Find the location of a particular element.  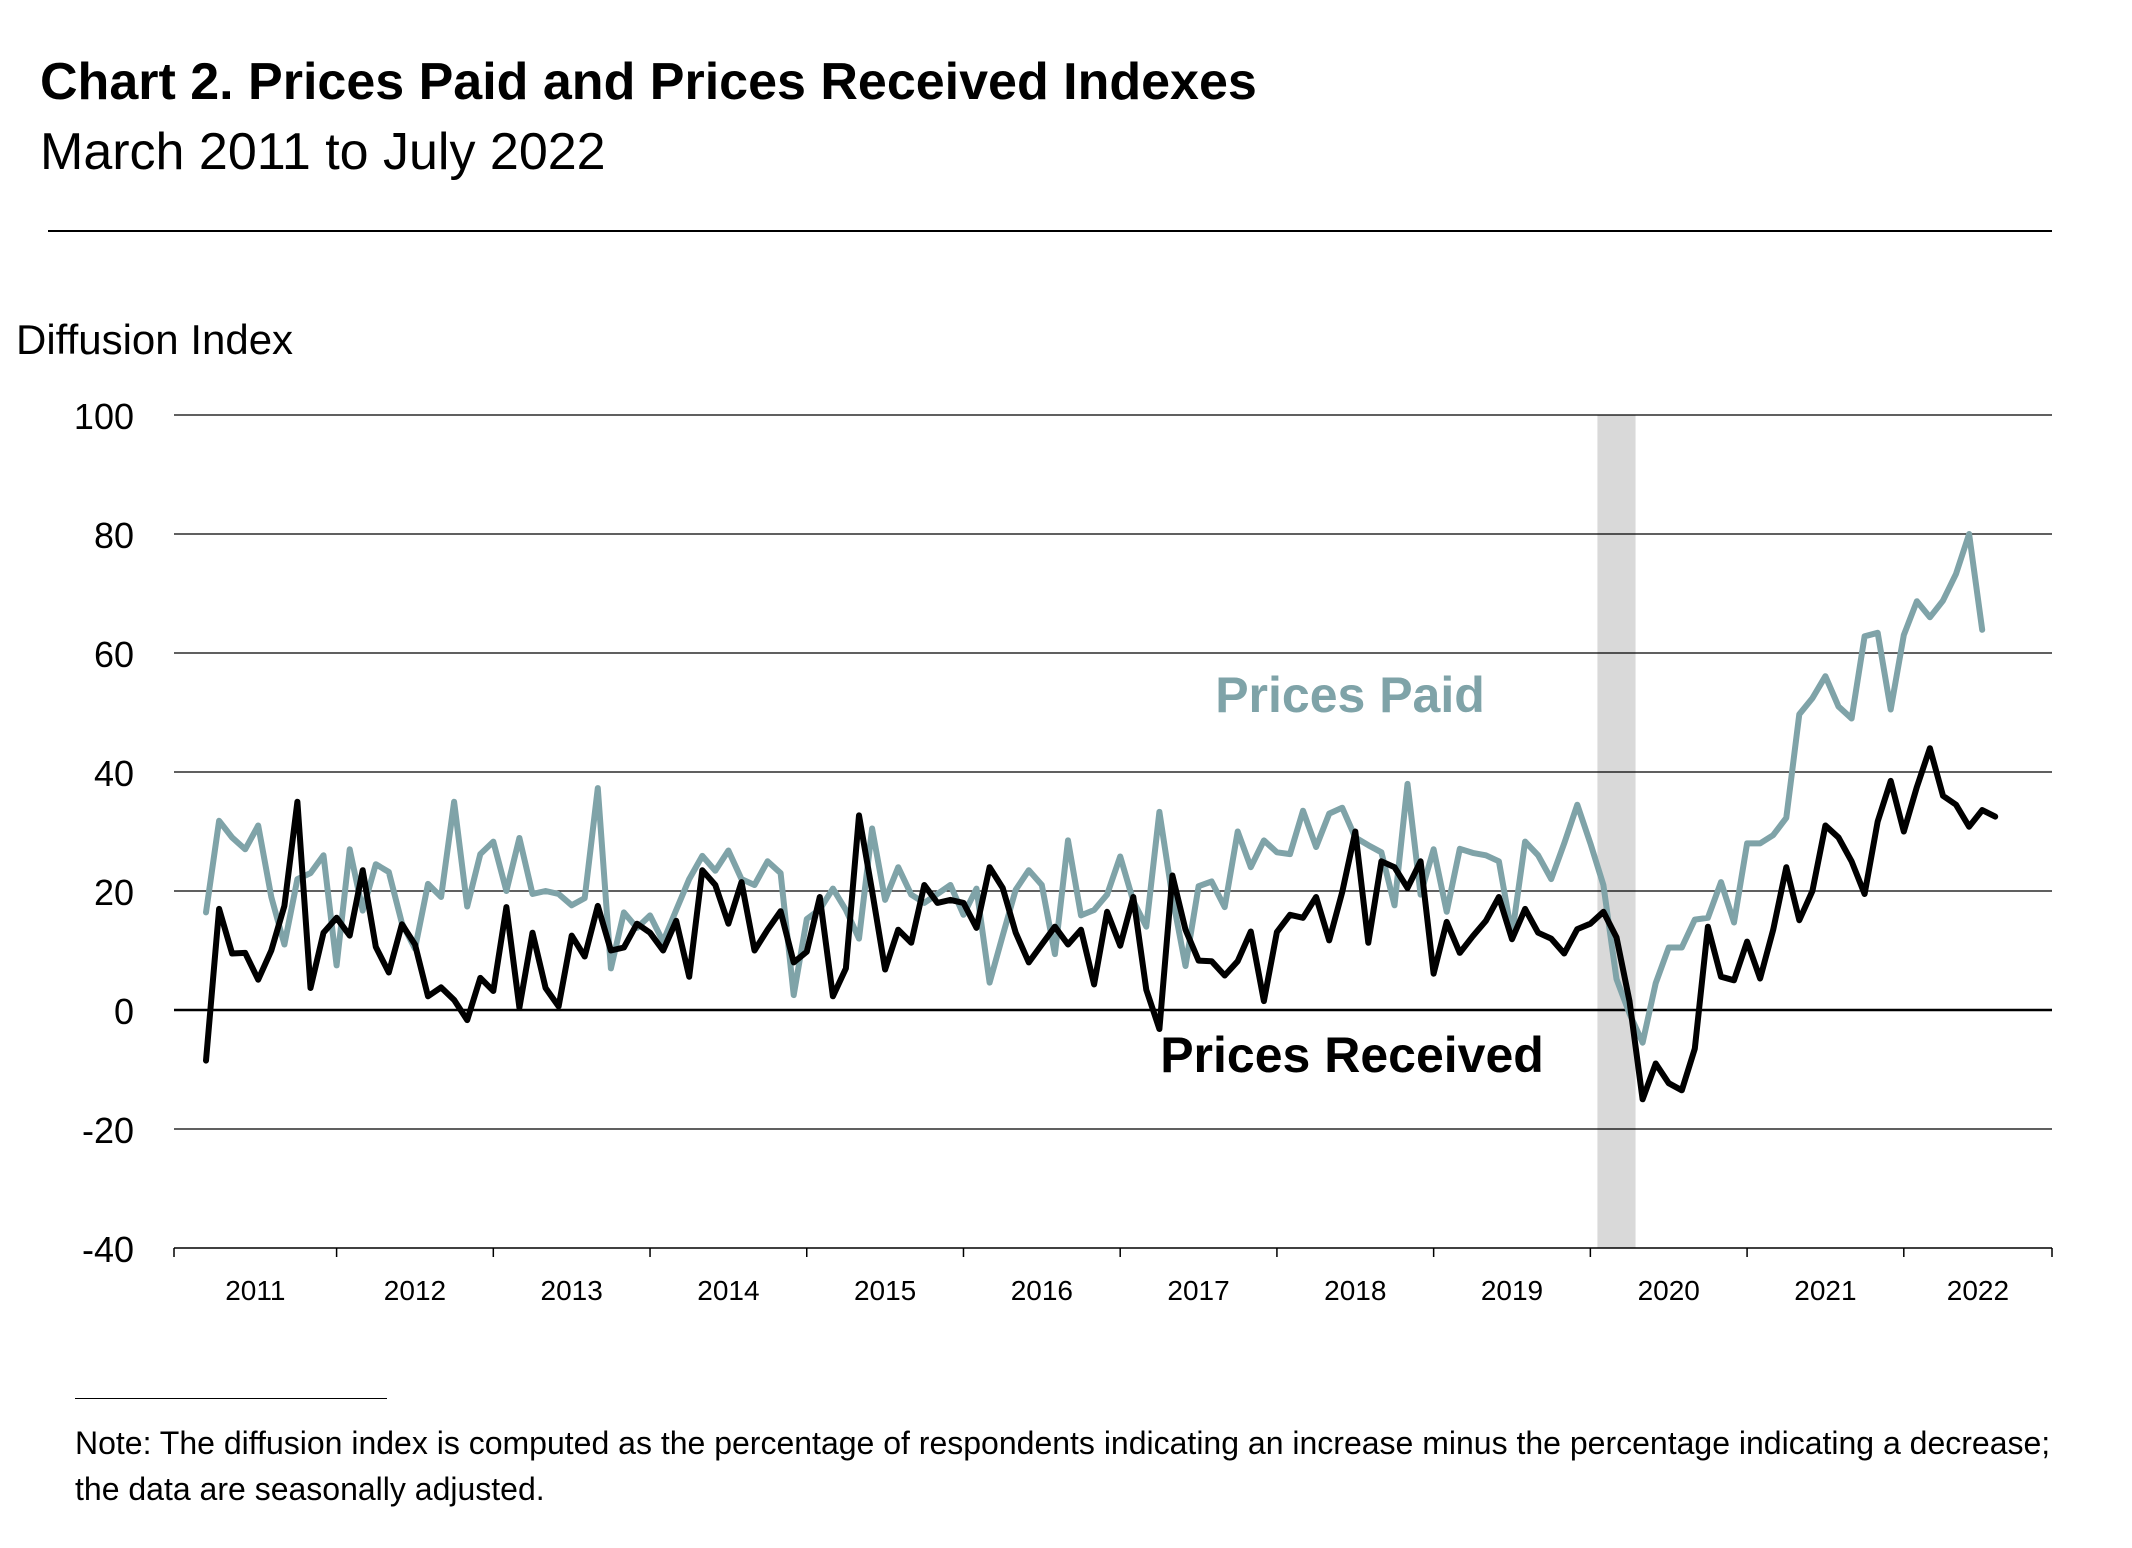

y-tick-label: 80 is located at coordinates (114, 535).